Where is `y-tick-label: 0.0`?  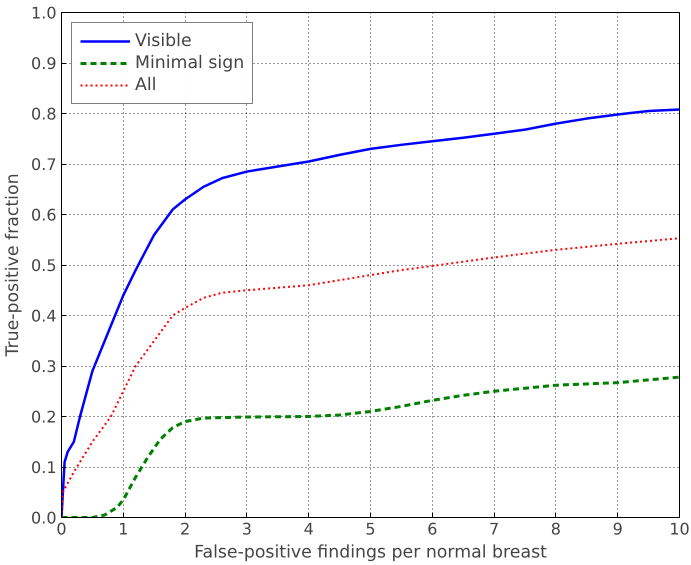 y-tick-label: 0.0 is located at coordinates (44, 518).